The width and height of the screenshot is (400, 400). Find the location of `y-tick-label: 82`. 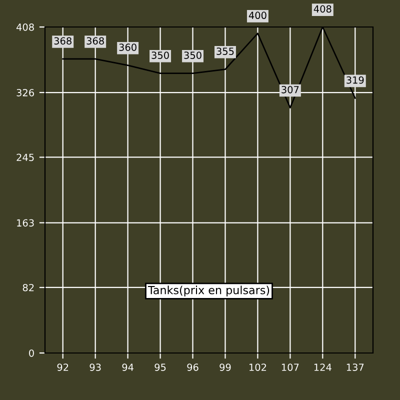

y-tick-label: 82 is located at coordinates (28, 288).